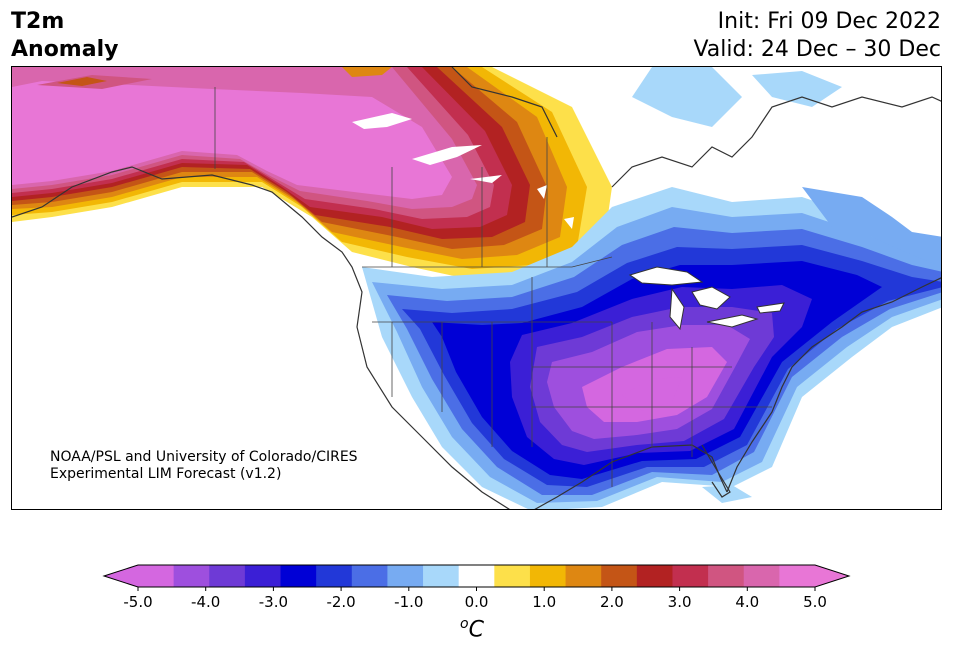  Describe the element at coordinates (476, 630) in the screenshot. I see `unit-base: C` at that location.